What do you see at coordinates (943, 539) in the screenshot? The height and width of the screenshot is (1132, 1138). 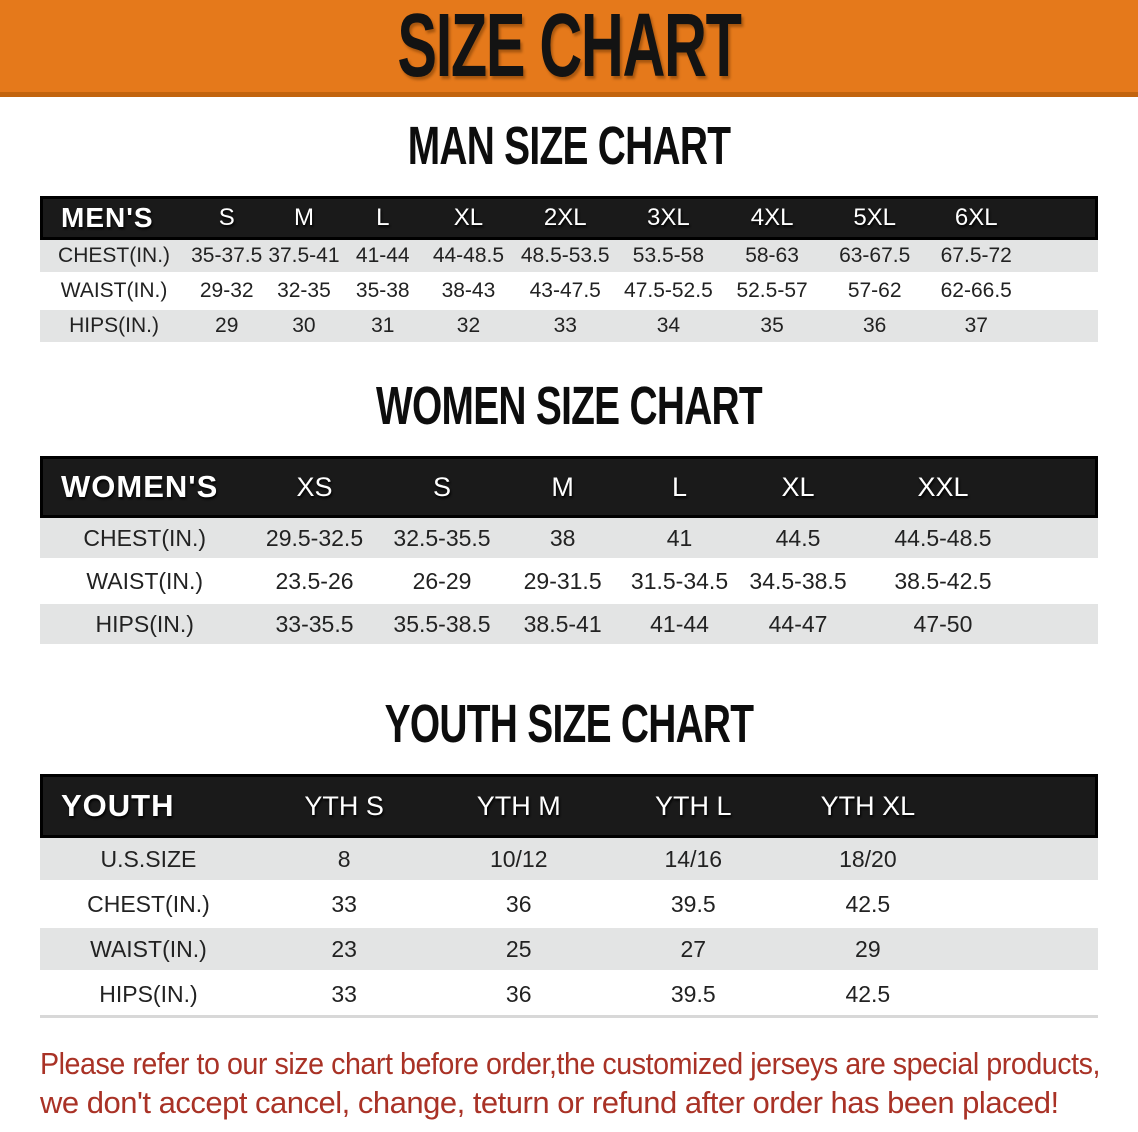 I see `cell: 44.5-48.5` at bounding box center [943, 539].